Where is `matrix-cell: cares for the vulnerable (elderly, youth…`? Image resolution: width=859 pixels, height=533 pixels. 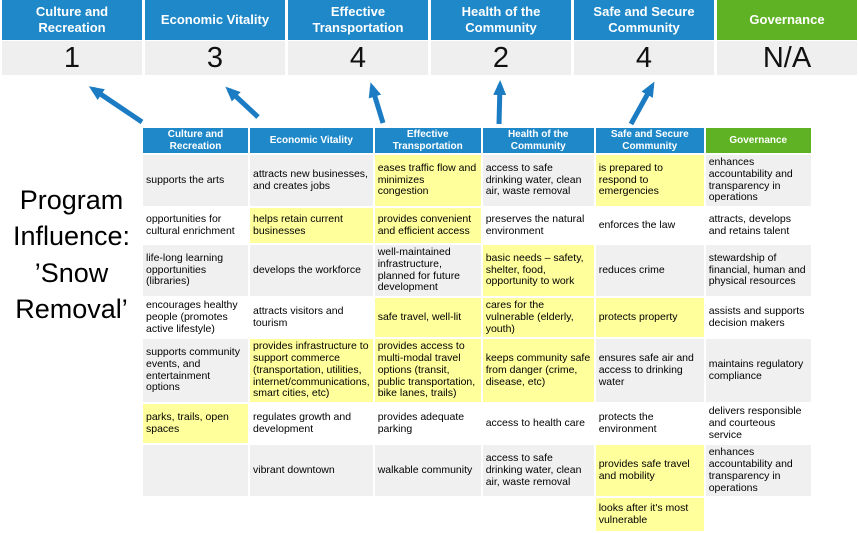
matrix-cell: cares for the vulnerable (elderly, youth… is located at coordinates (538, 318).